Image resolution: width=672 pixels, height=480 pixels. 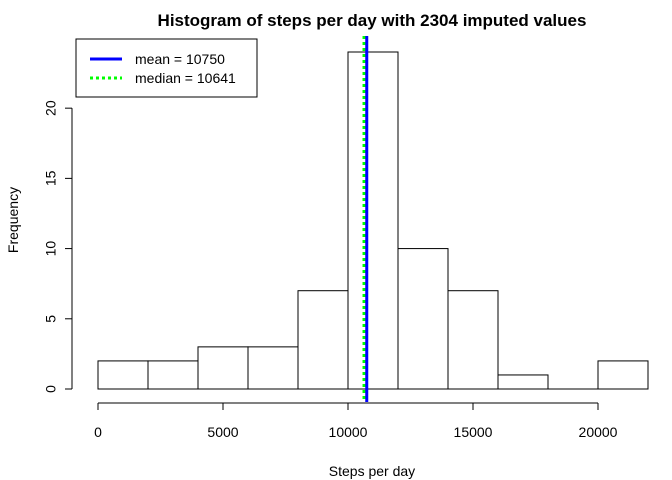 What do you see at coordinates (348, 432) in the screenshot?
I see `x-tick-label: 10000` at bounding box center [348, 432].